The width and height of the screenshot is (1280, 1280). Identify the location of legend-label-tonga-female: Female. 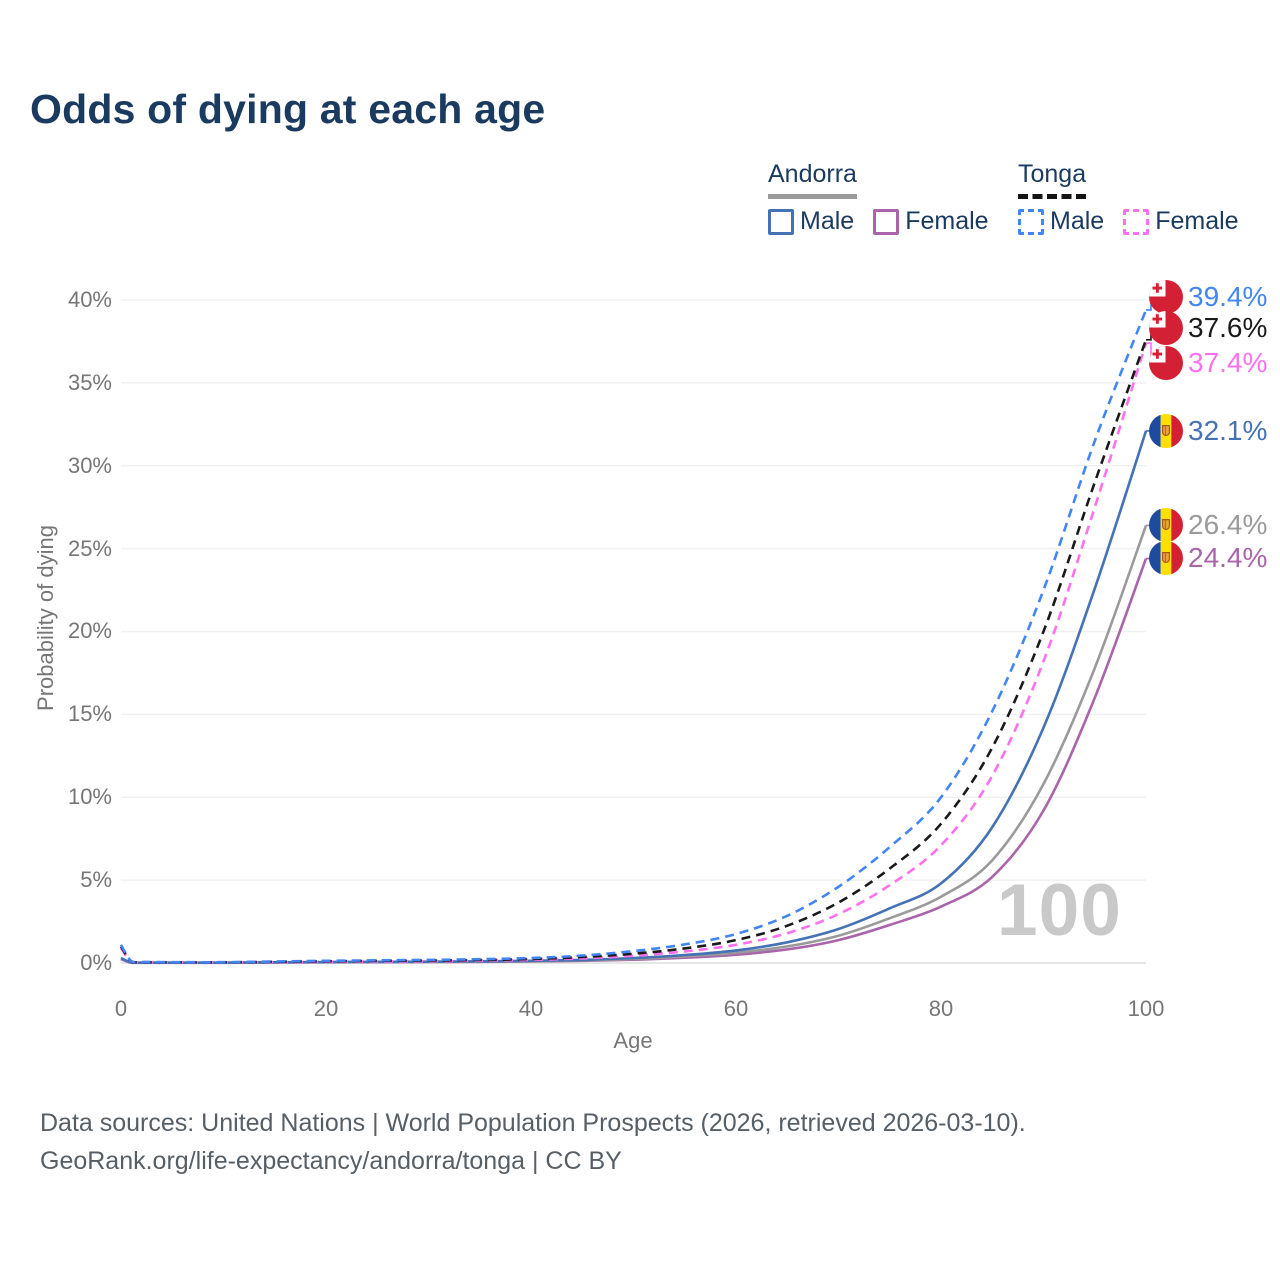
(1197, 221).